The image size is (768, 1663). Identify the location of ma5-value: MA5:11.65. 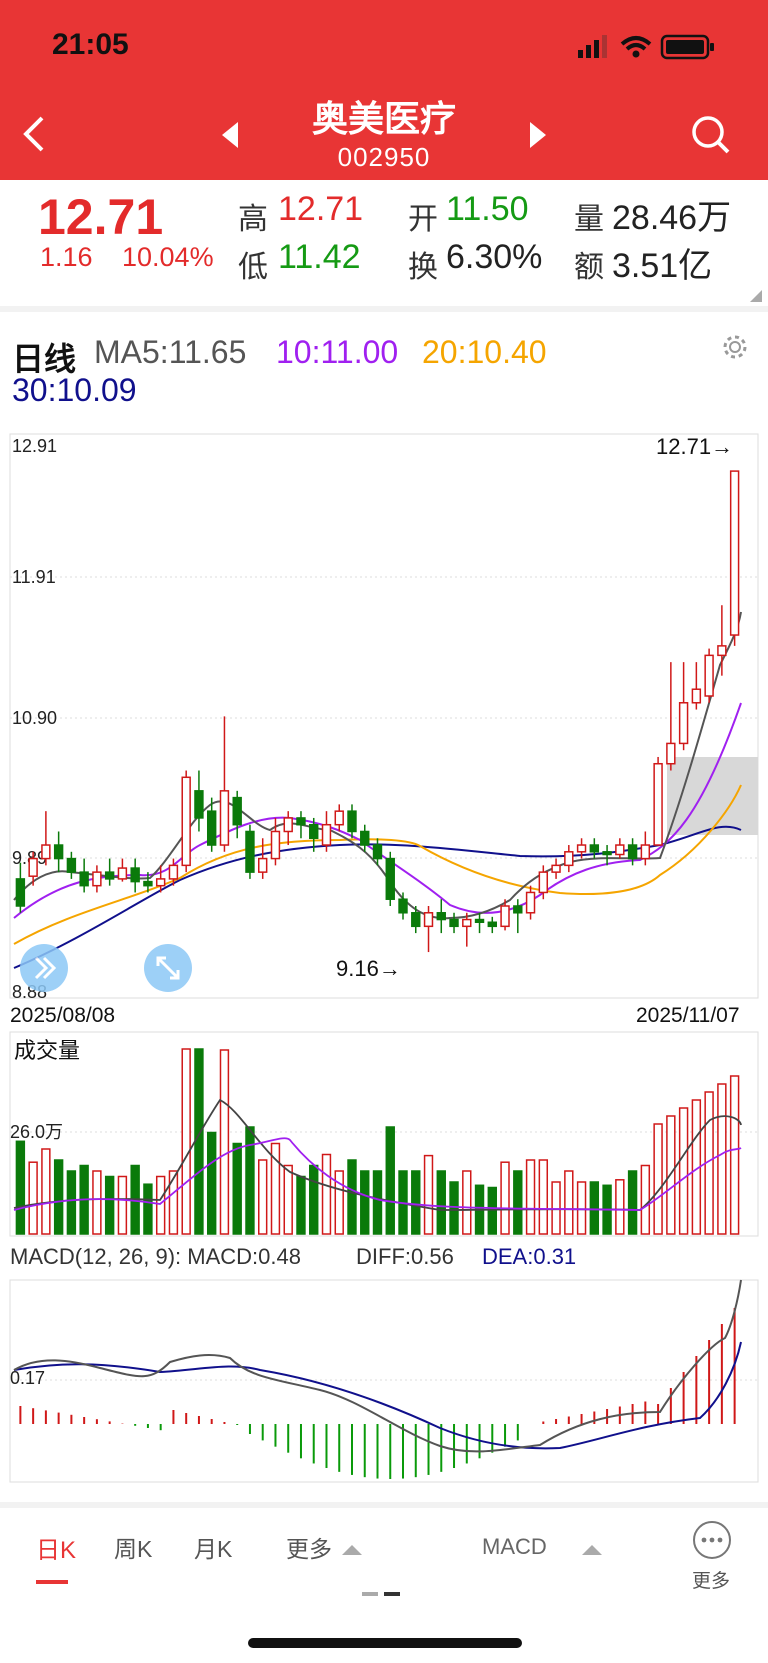
(170, 352).